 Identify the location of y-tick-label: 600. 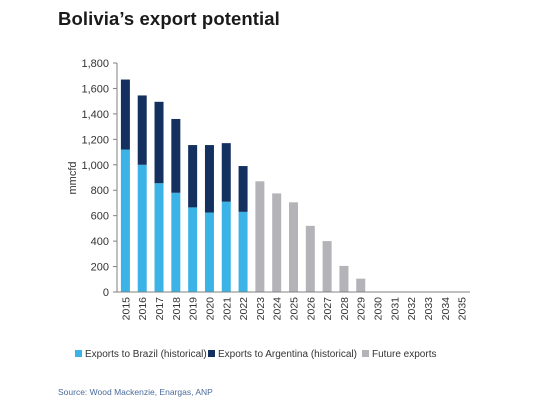
(100, 217).